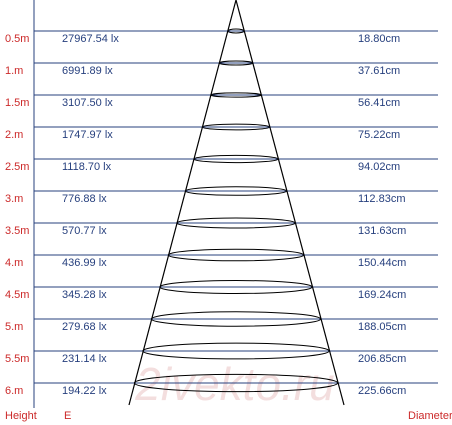 This screenshot has height=425, width=452. Describe the element at coordinates (234, 384) in the screenshot. I see `watermark: 2ivekto.ru` at that location.